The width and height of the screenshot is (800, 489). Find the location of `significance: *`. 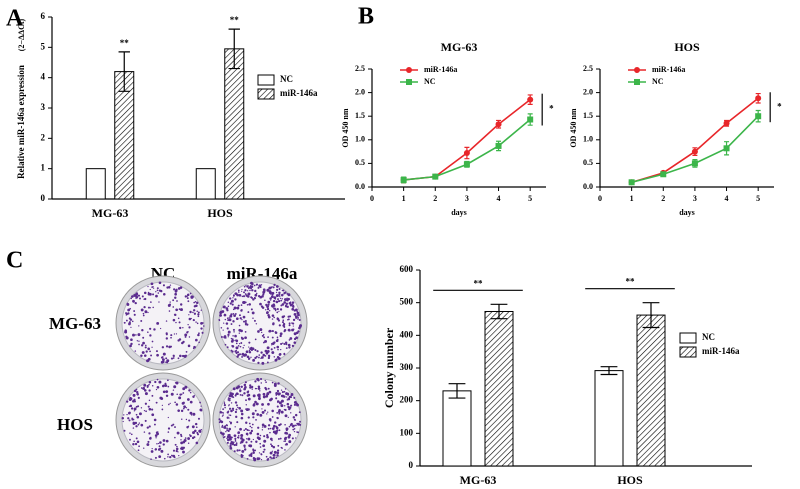

significance: * is located at coordinates (779, 106).